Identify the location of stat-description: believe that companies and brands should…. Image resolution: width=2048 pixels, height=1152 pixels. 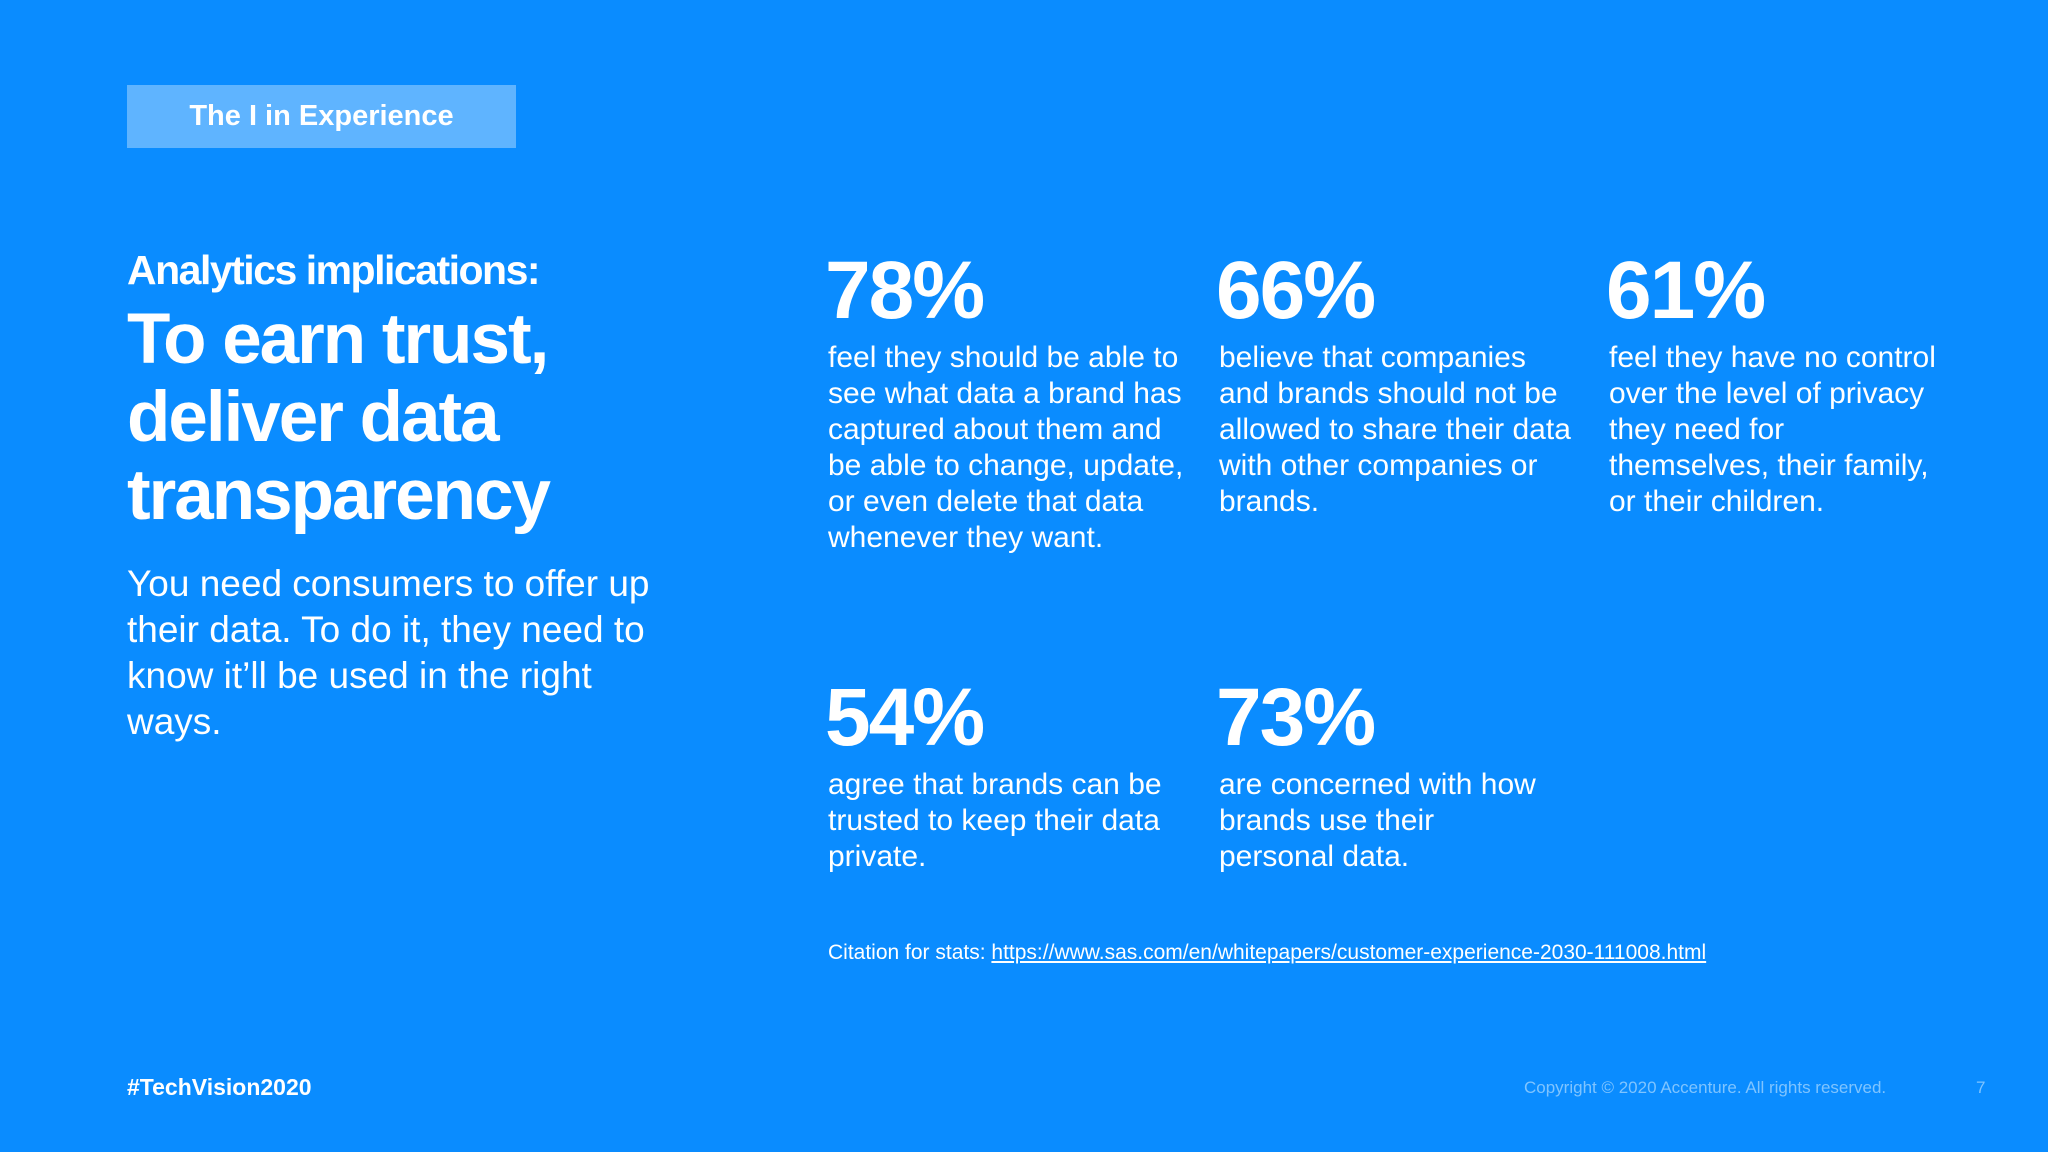
(1395, 429).